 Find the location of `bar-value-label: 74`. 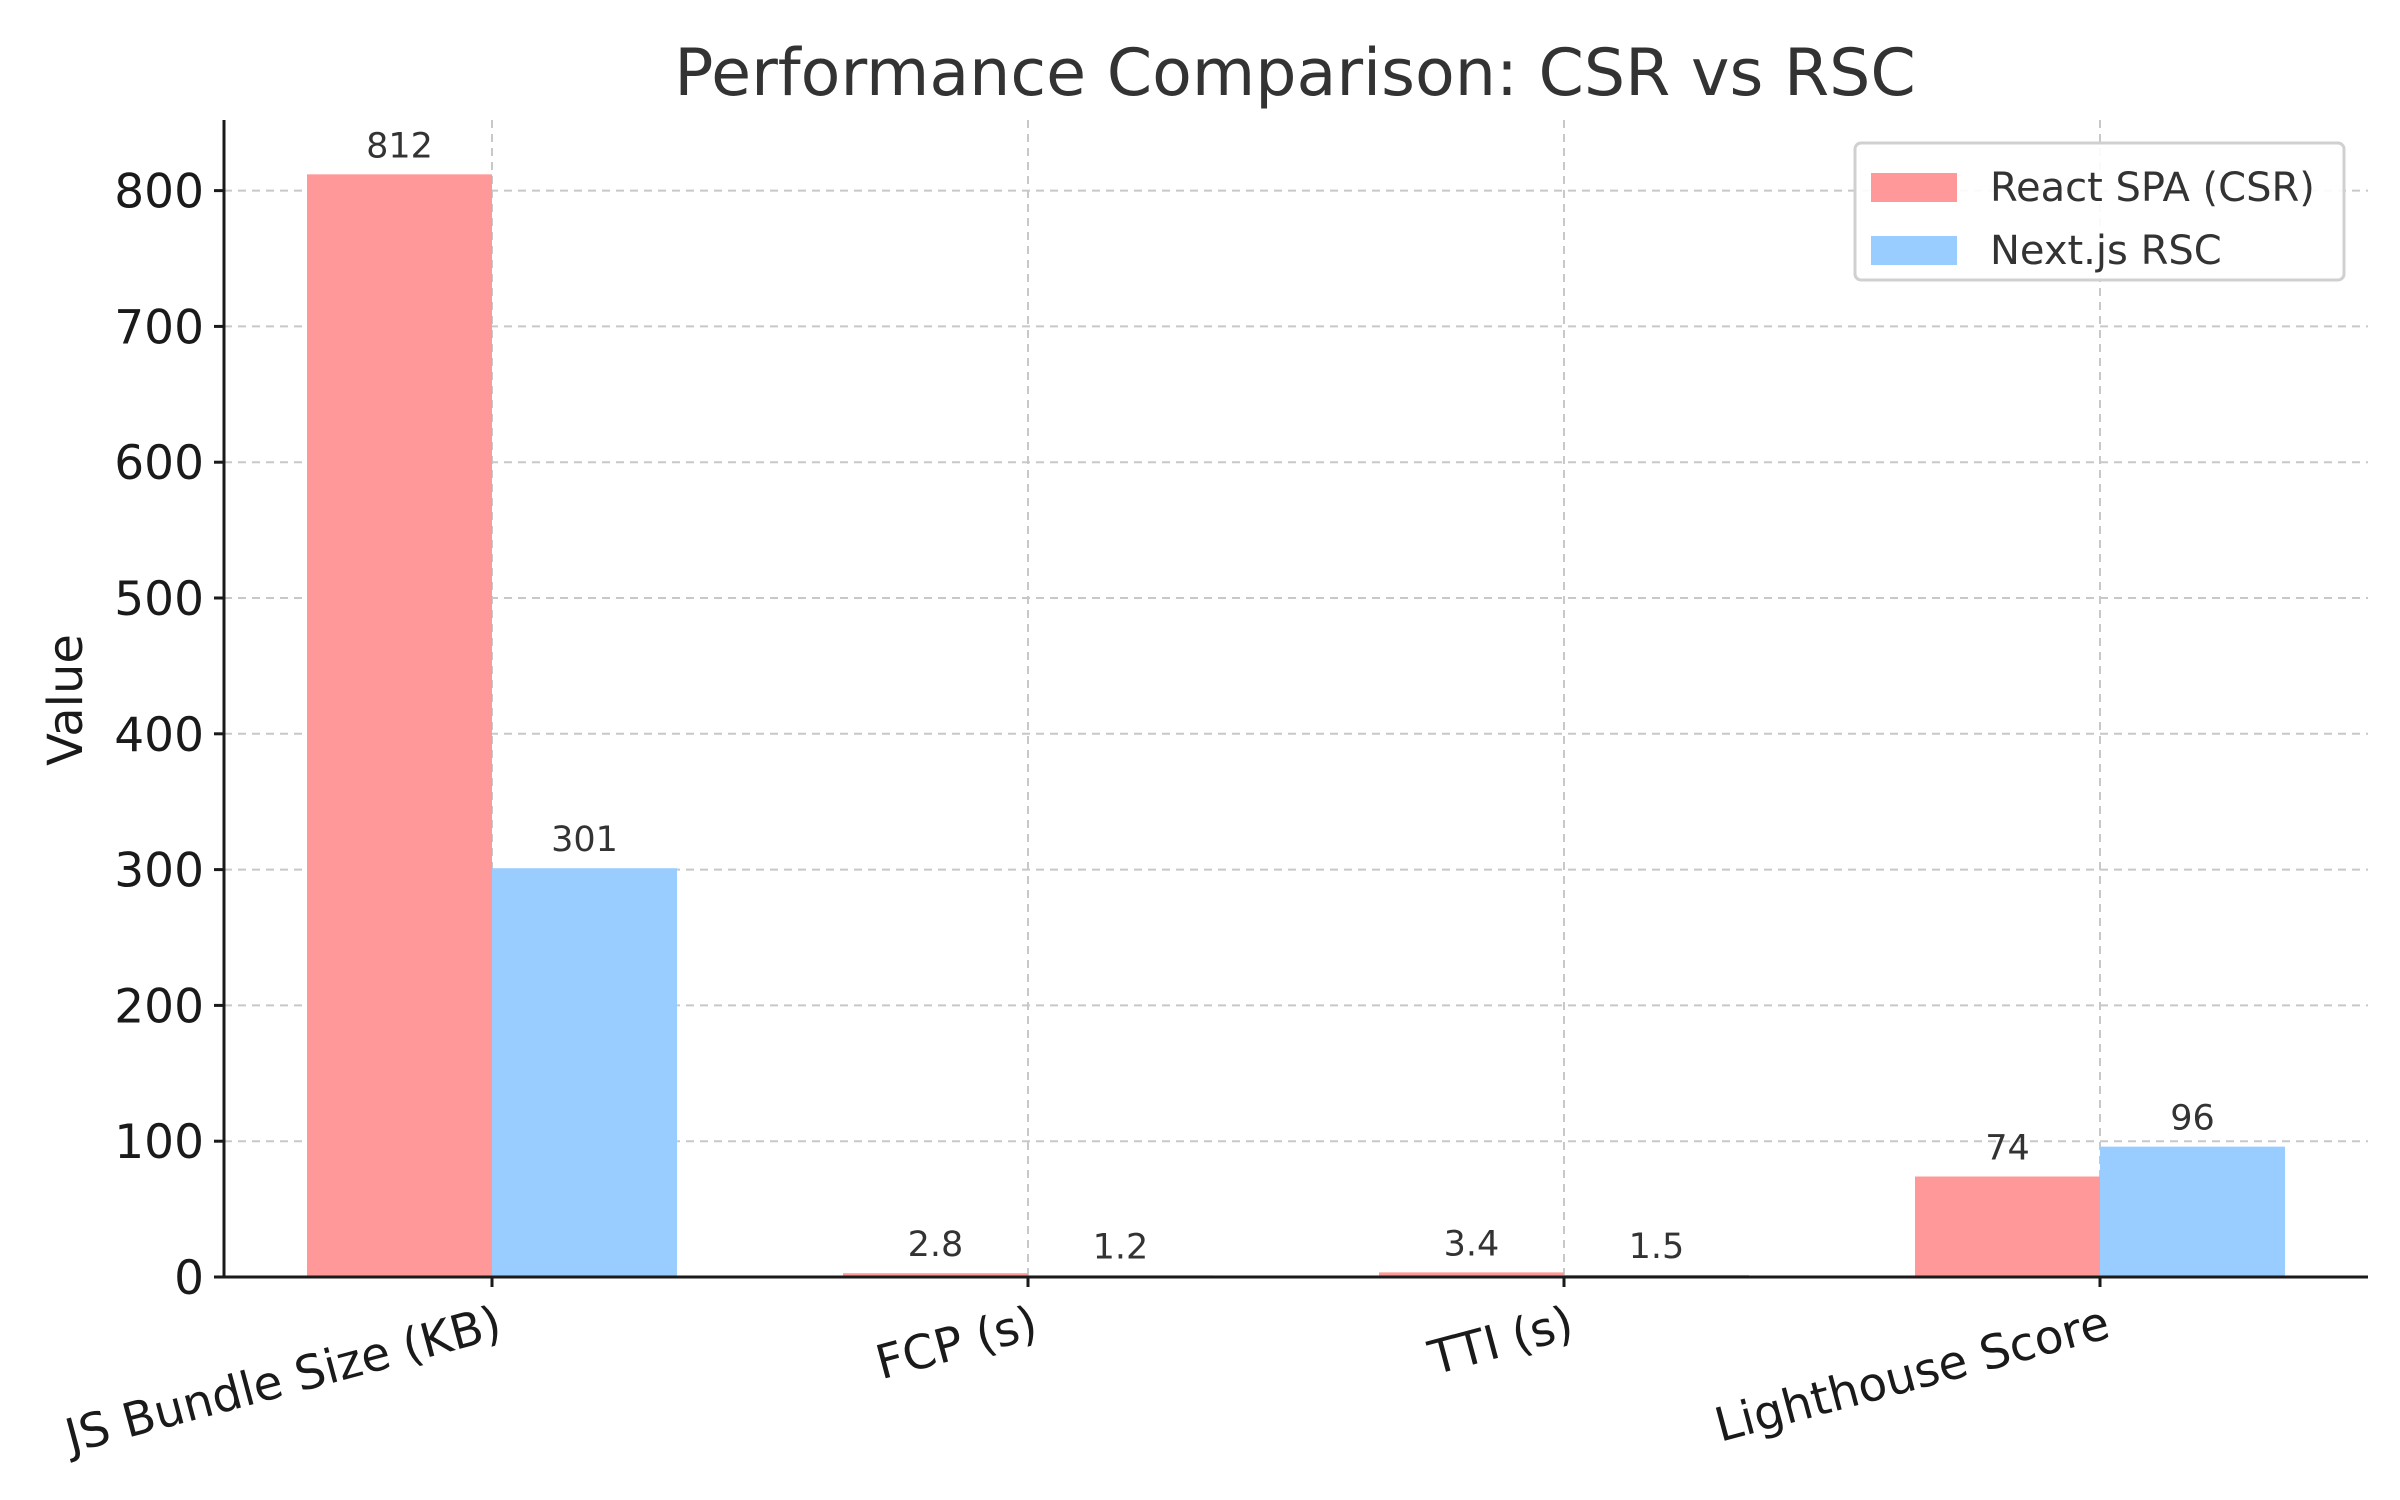

bar-value-label: 74 is located at coordinates (2007, 1149).